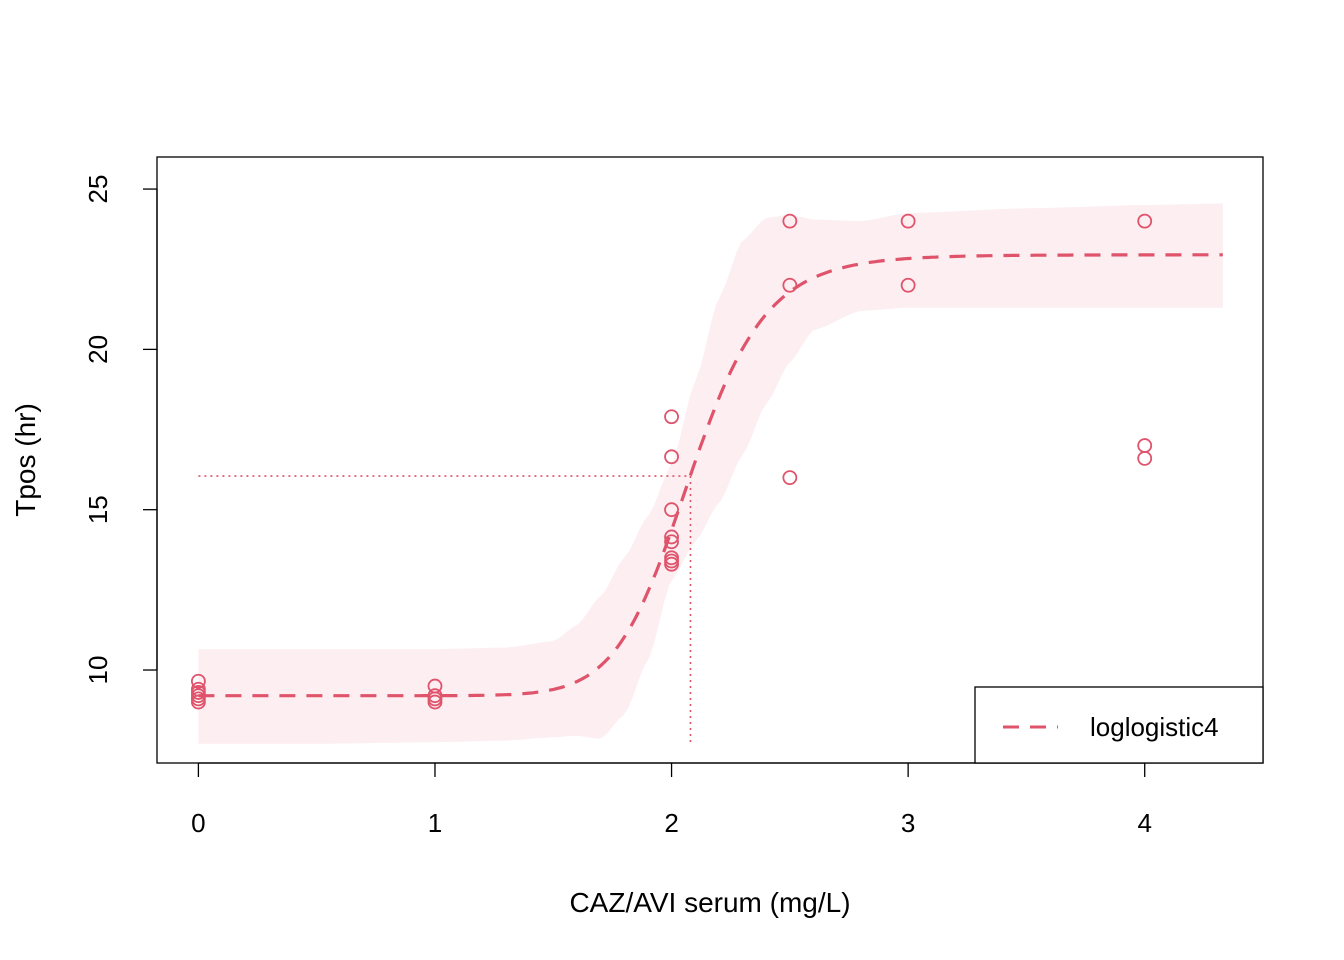 Image resolution: width=1344 pixels, height=960 pixels. Describe the element at coordinates (709, 902) in the screenshot. I see `x-axis-title: CAZ/AVI serum (mg/L)` at that location.